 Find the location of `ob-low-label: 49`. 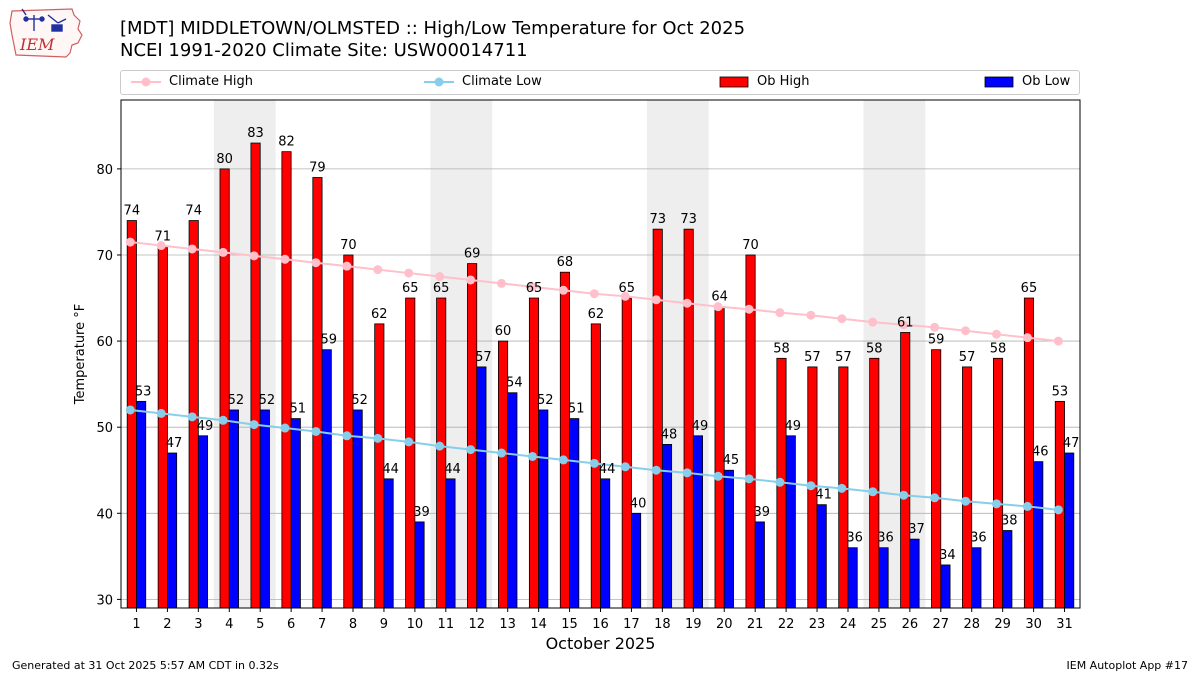

ob-low-label: 49 is located at coordinates (792, 426).